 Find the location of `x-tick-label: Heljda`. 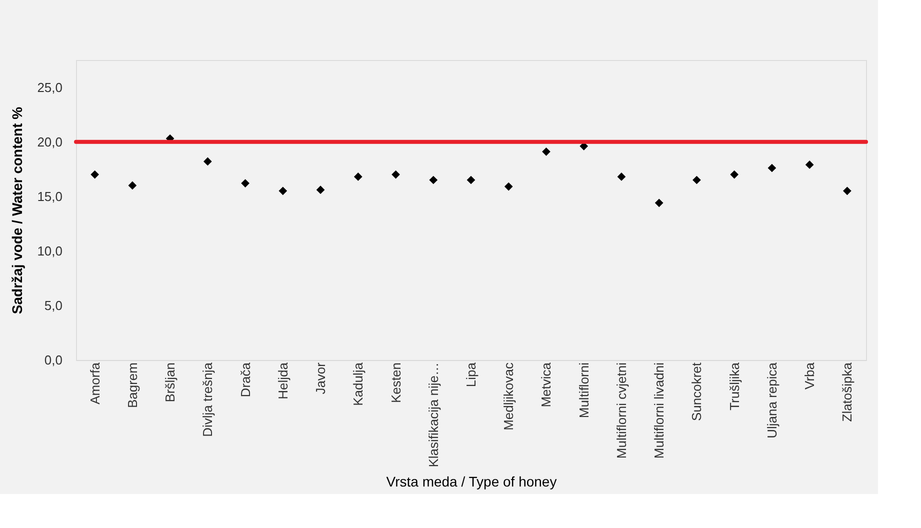

x-tick-label: Heljda is located at coordinates (282, 381).